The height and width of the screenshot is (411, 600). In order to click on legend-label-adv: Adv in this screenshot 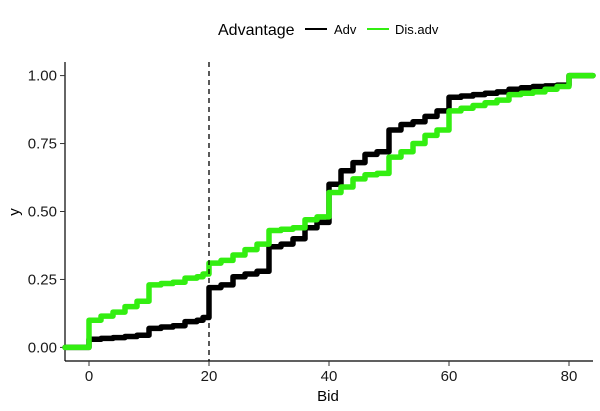, I will do `click(345, 29)`.